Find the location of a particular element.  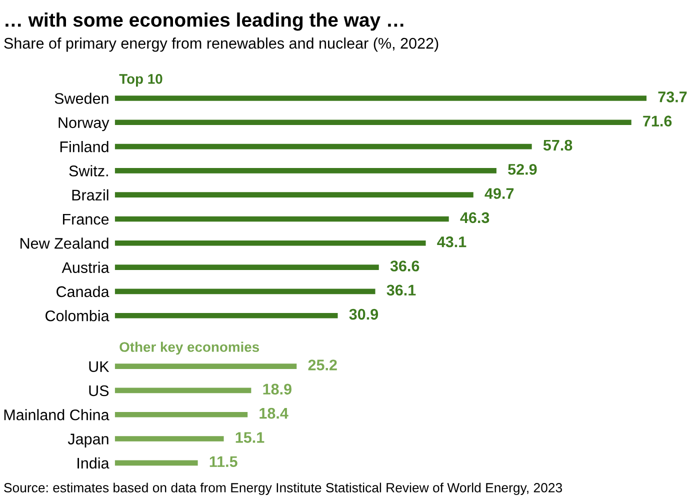

data-label: 36.6 is located at coordinates (405, 266).